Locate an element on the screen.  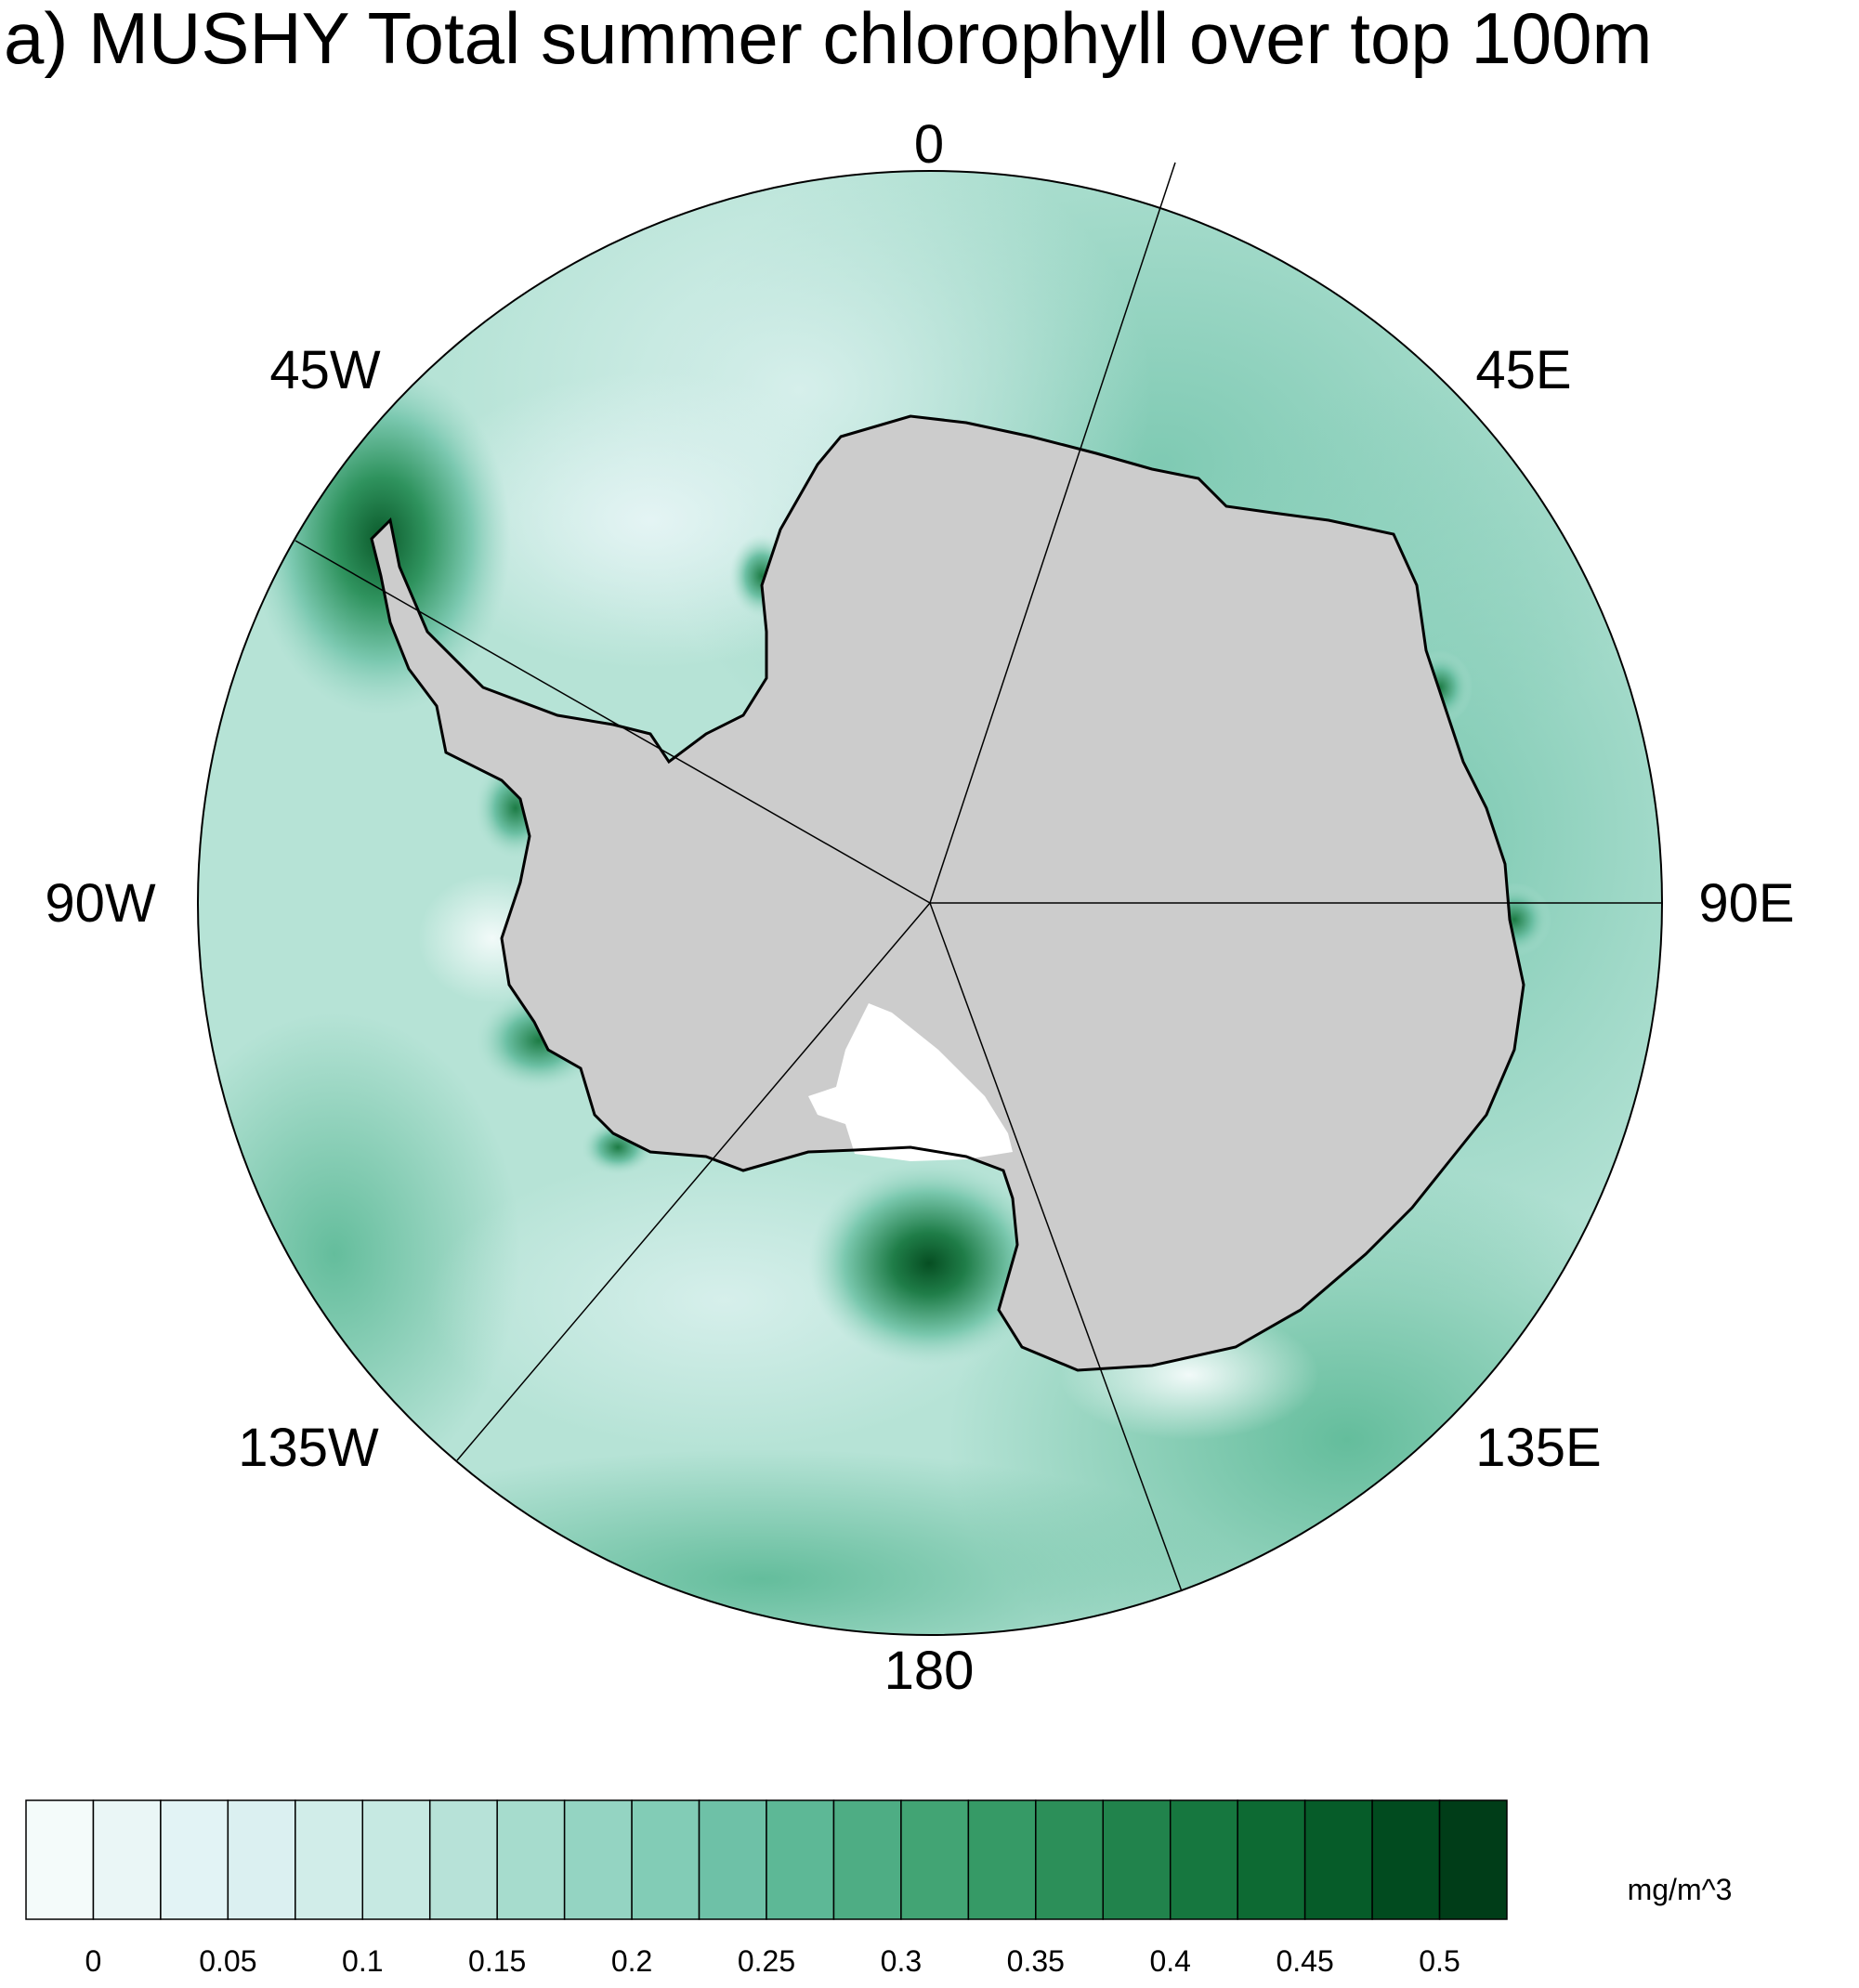
colorbar: 0 0.05 0.1 0.15 0.2 0.25 0.3 0.35 0.4 0.45 0.5 is located at coordinates (766, 1889).